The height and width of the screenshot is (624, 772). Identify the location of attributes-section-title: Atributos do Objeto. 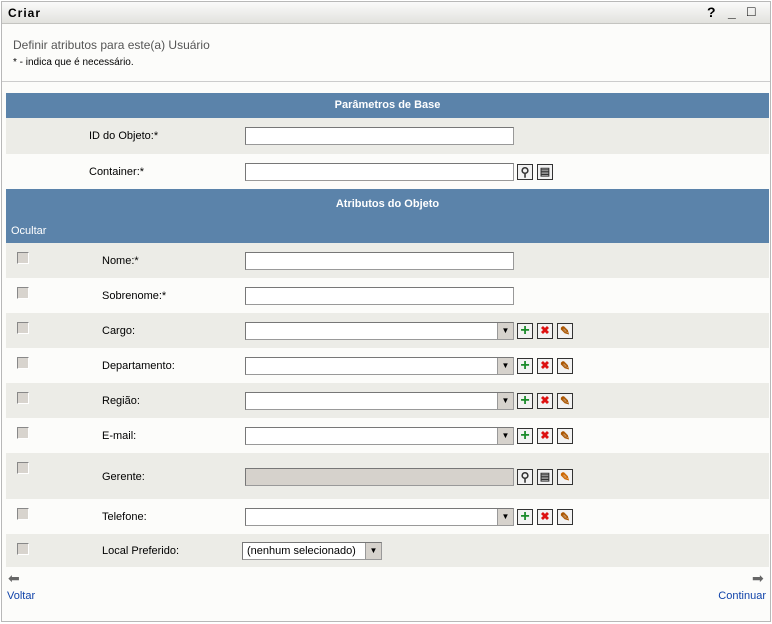
(387, 204).